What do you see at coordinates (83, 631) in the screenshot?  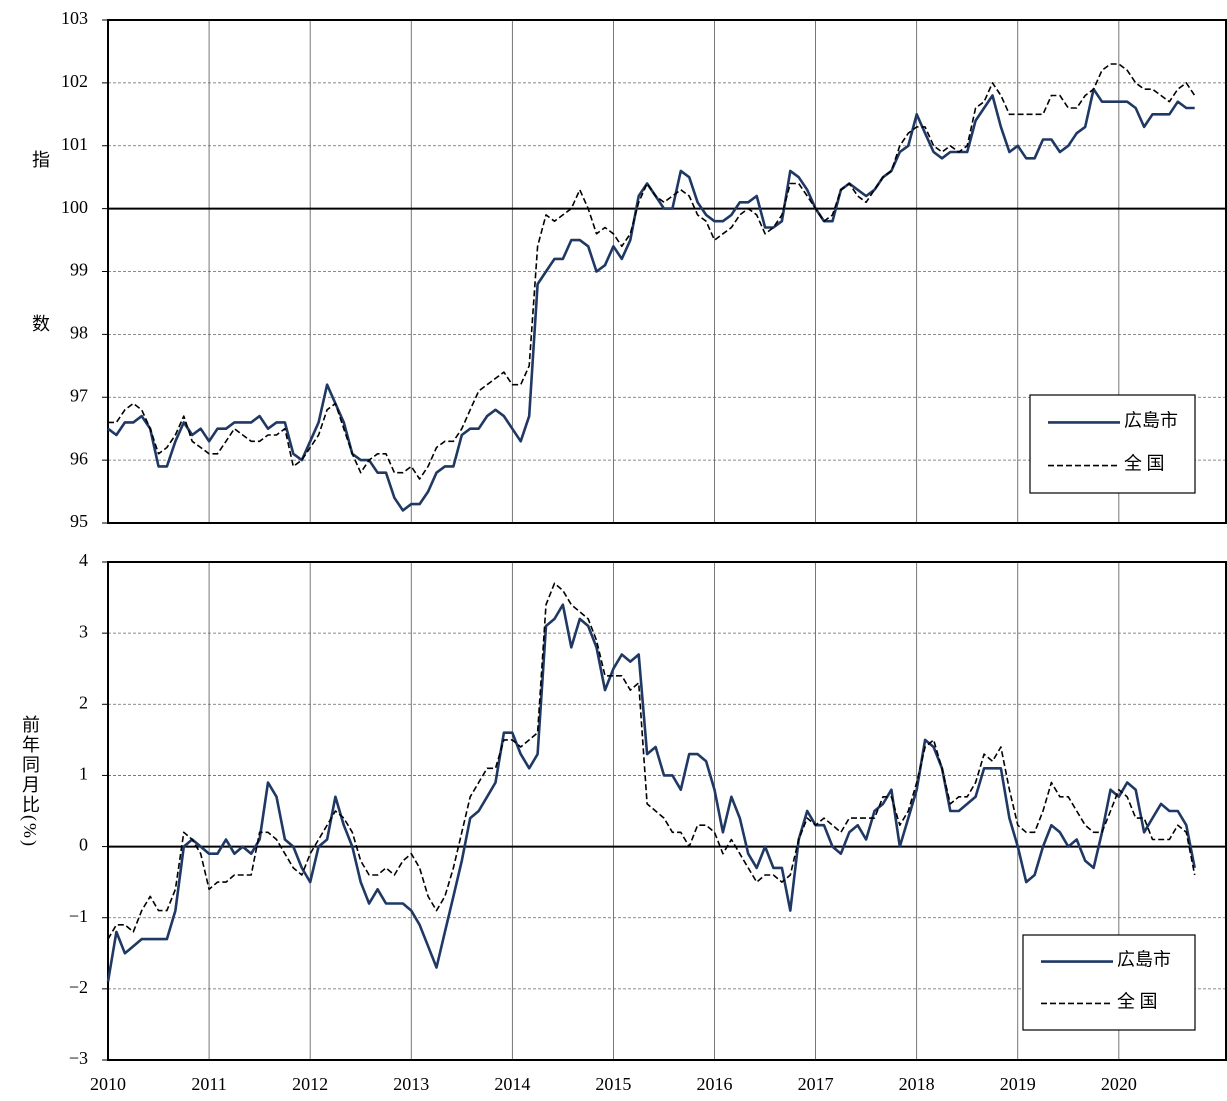 I see `y-tick-label: 3` at bounding box center [83, 631].